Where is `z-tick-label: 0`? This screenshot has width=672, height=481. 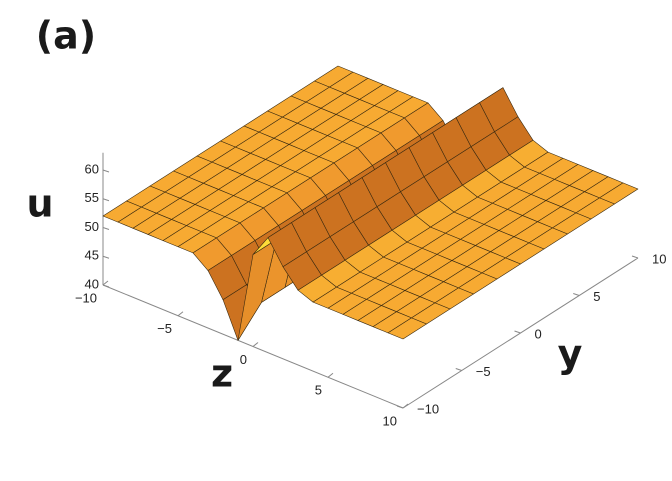
z-tick-label: 0 is located at coordinates (243, 359).